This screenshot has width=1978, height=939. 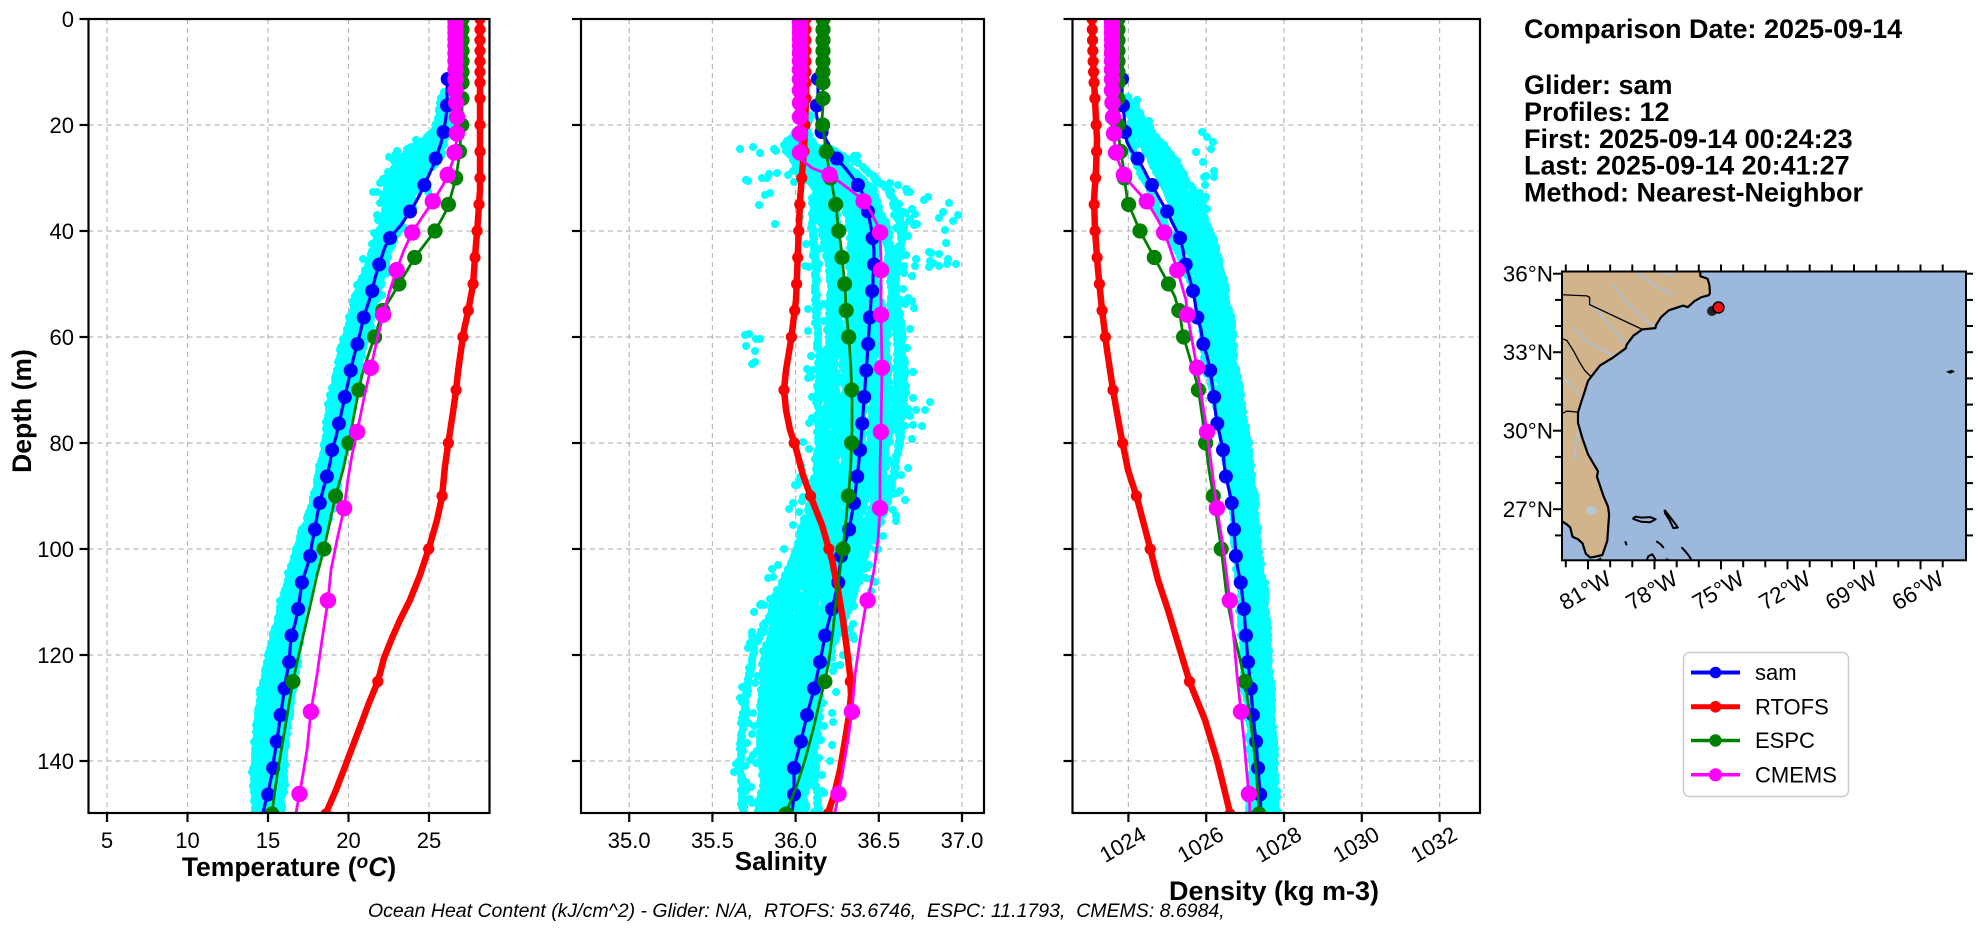 I want to click on svg-text: 0, so click(x=68, y=19).